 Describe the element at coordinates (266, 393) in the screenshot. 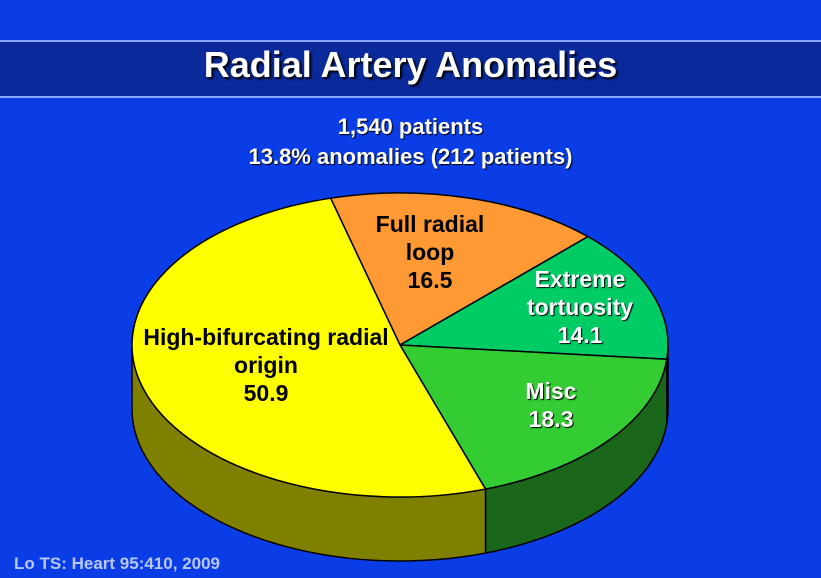

I see `value-label: 50.9` at that location.